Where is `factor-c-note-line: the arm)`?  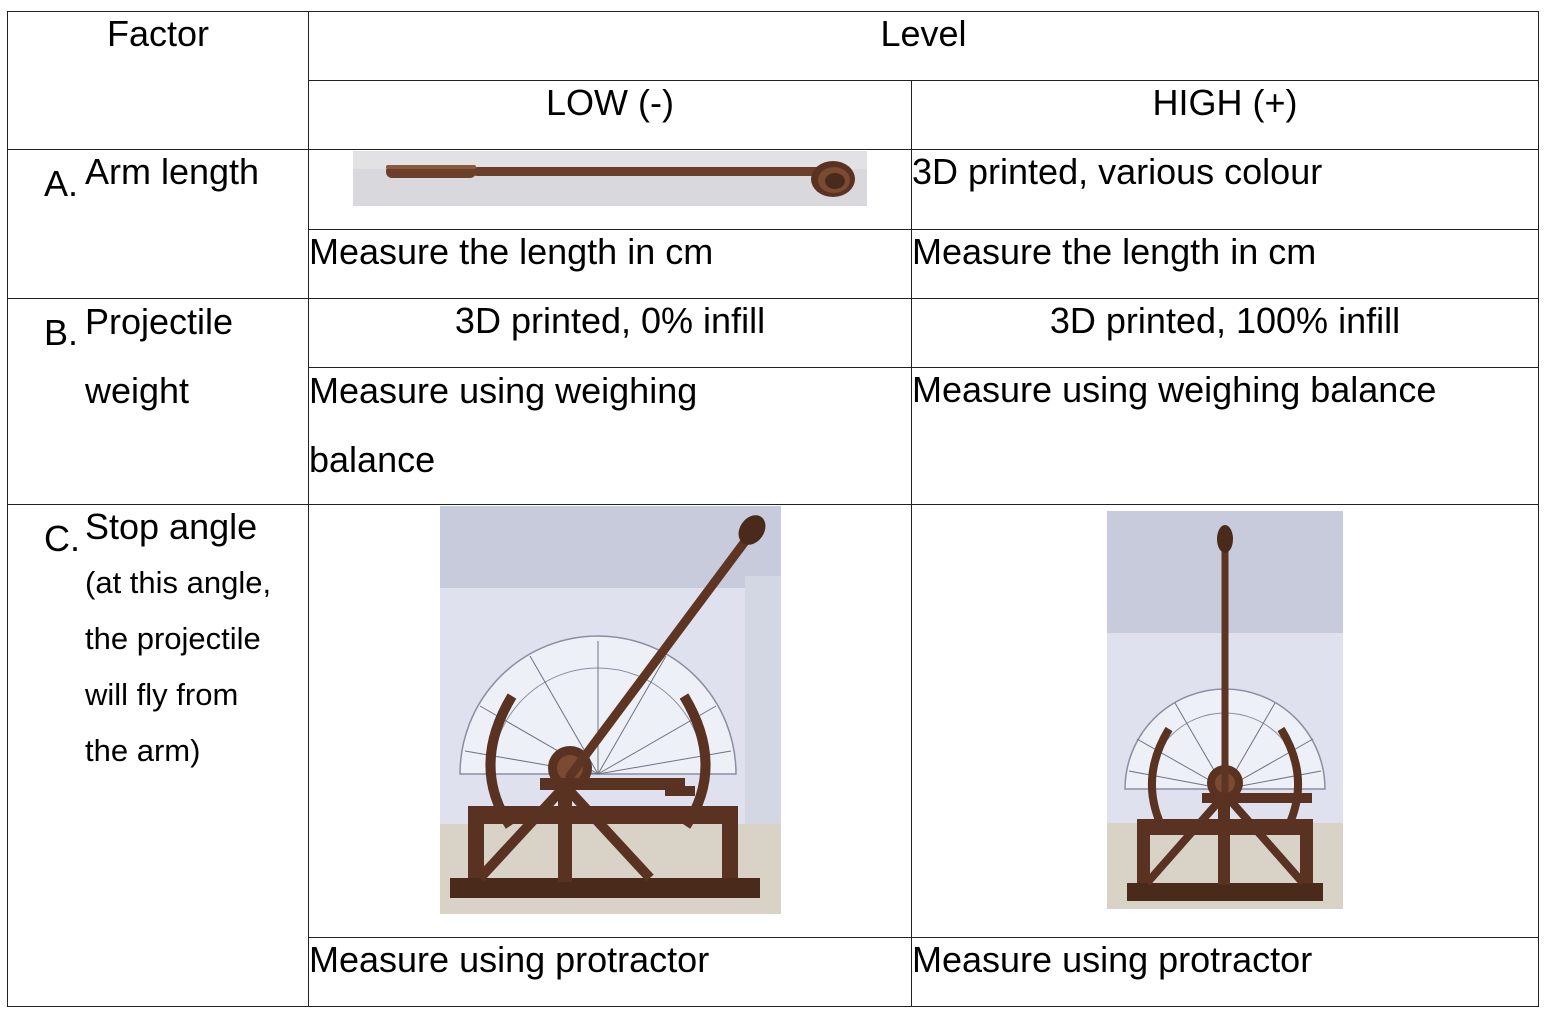 factor-c-note-line: the arm) is located at coordinates (143, 750).